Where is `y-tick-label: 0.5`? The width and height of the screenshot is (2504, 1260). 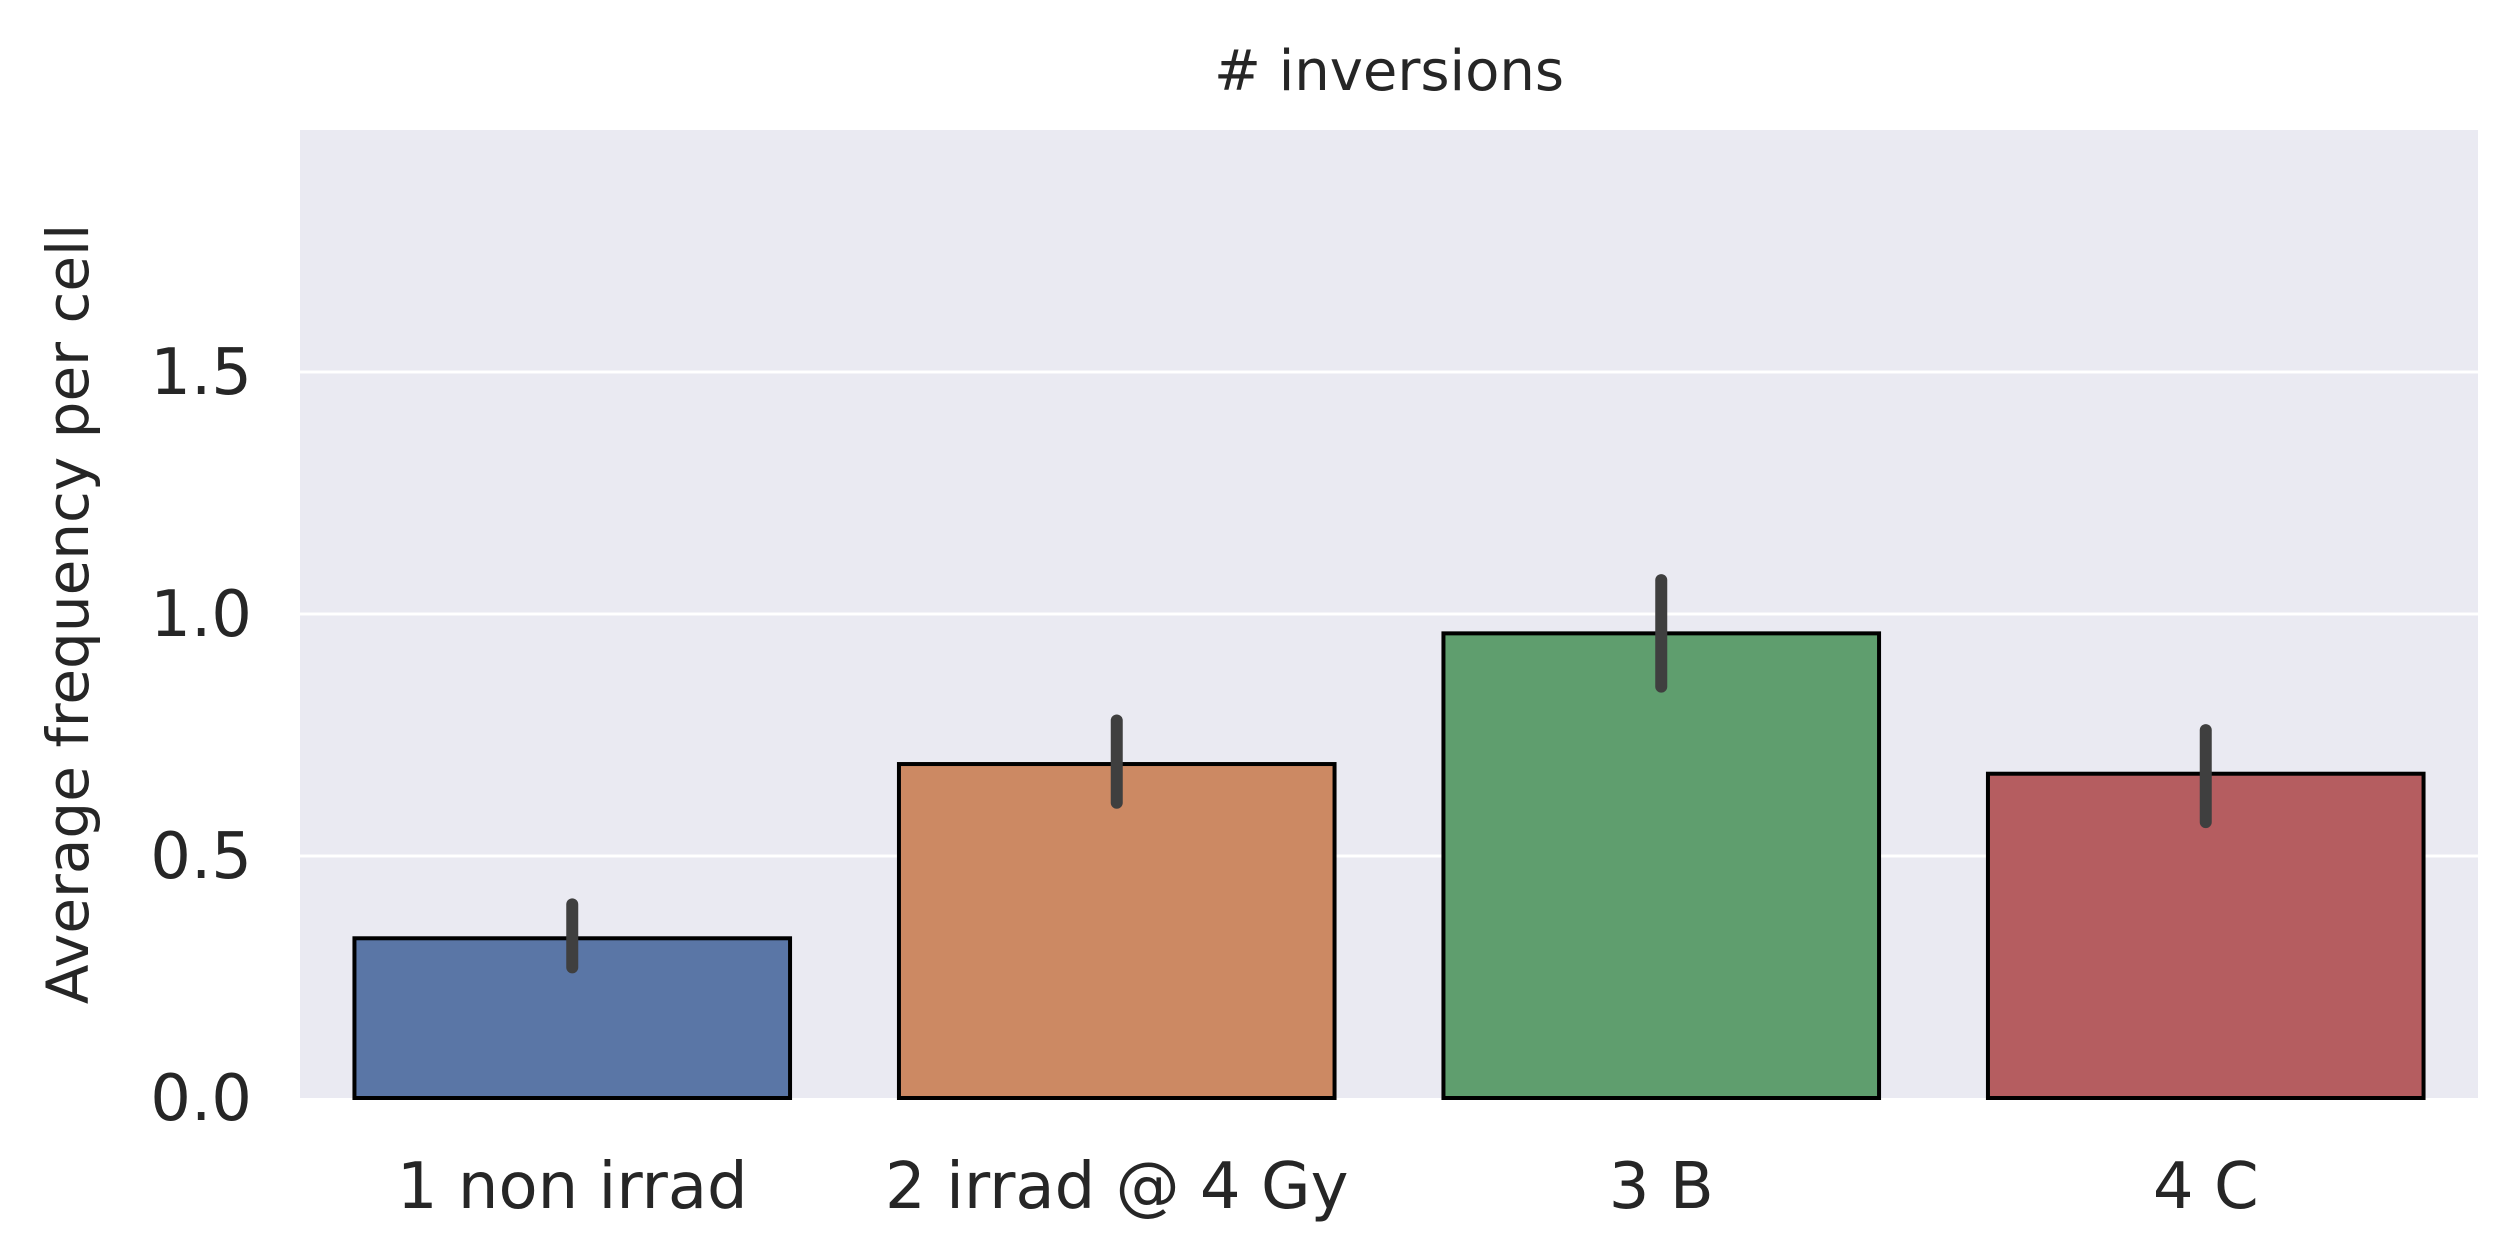 y-tick-label: 0.5 is located at coordinates (201, 857).